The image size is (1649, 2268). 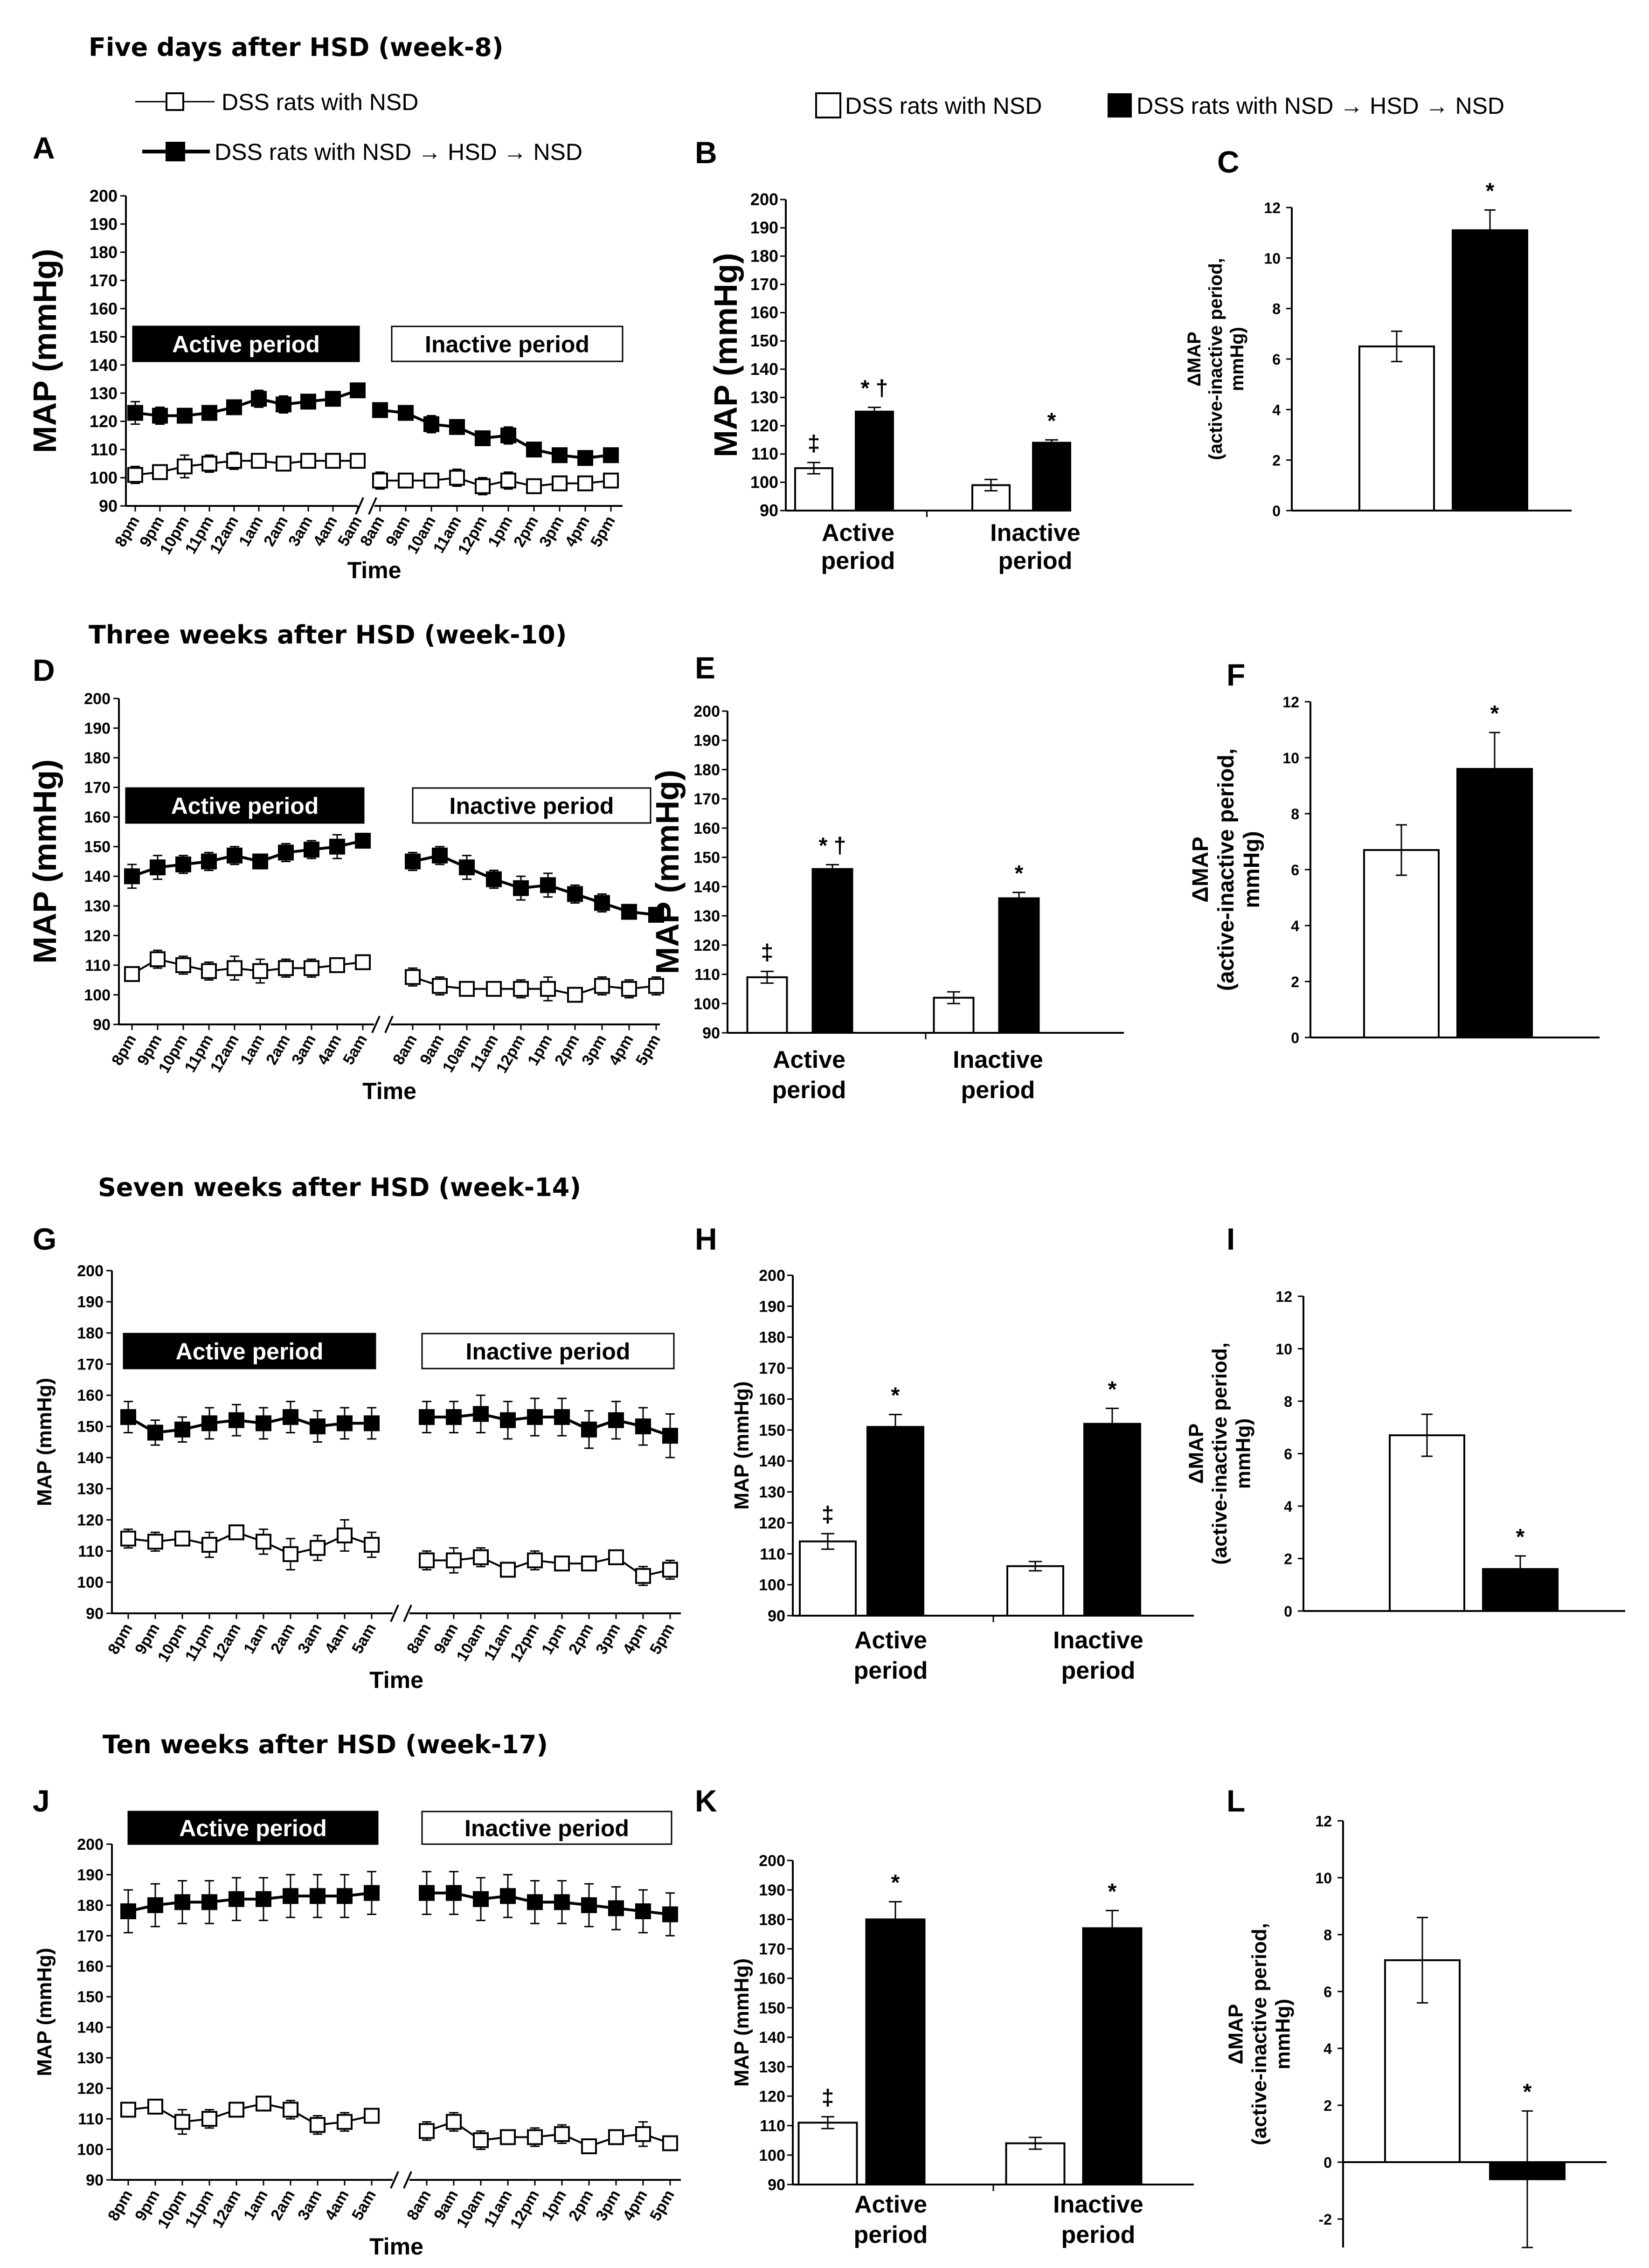 I want to click on panel-letter: L, so click(x=1235, y=1801).